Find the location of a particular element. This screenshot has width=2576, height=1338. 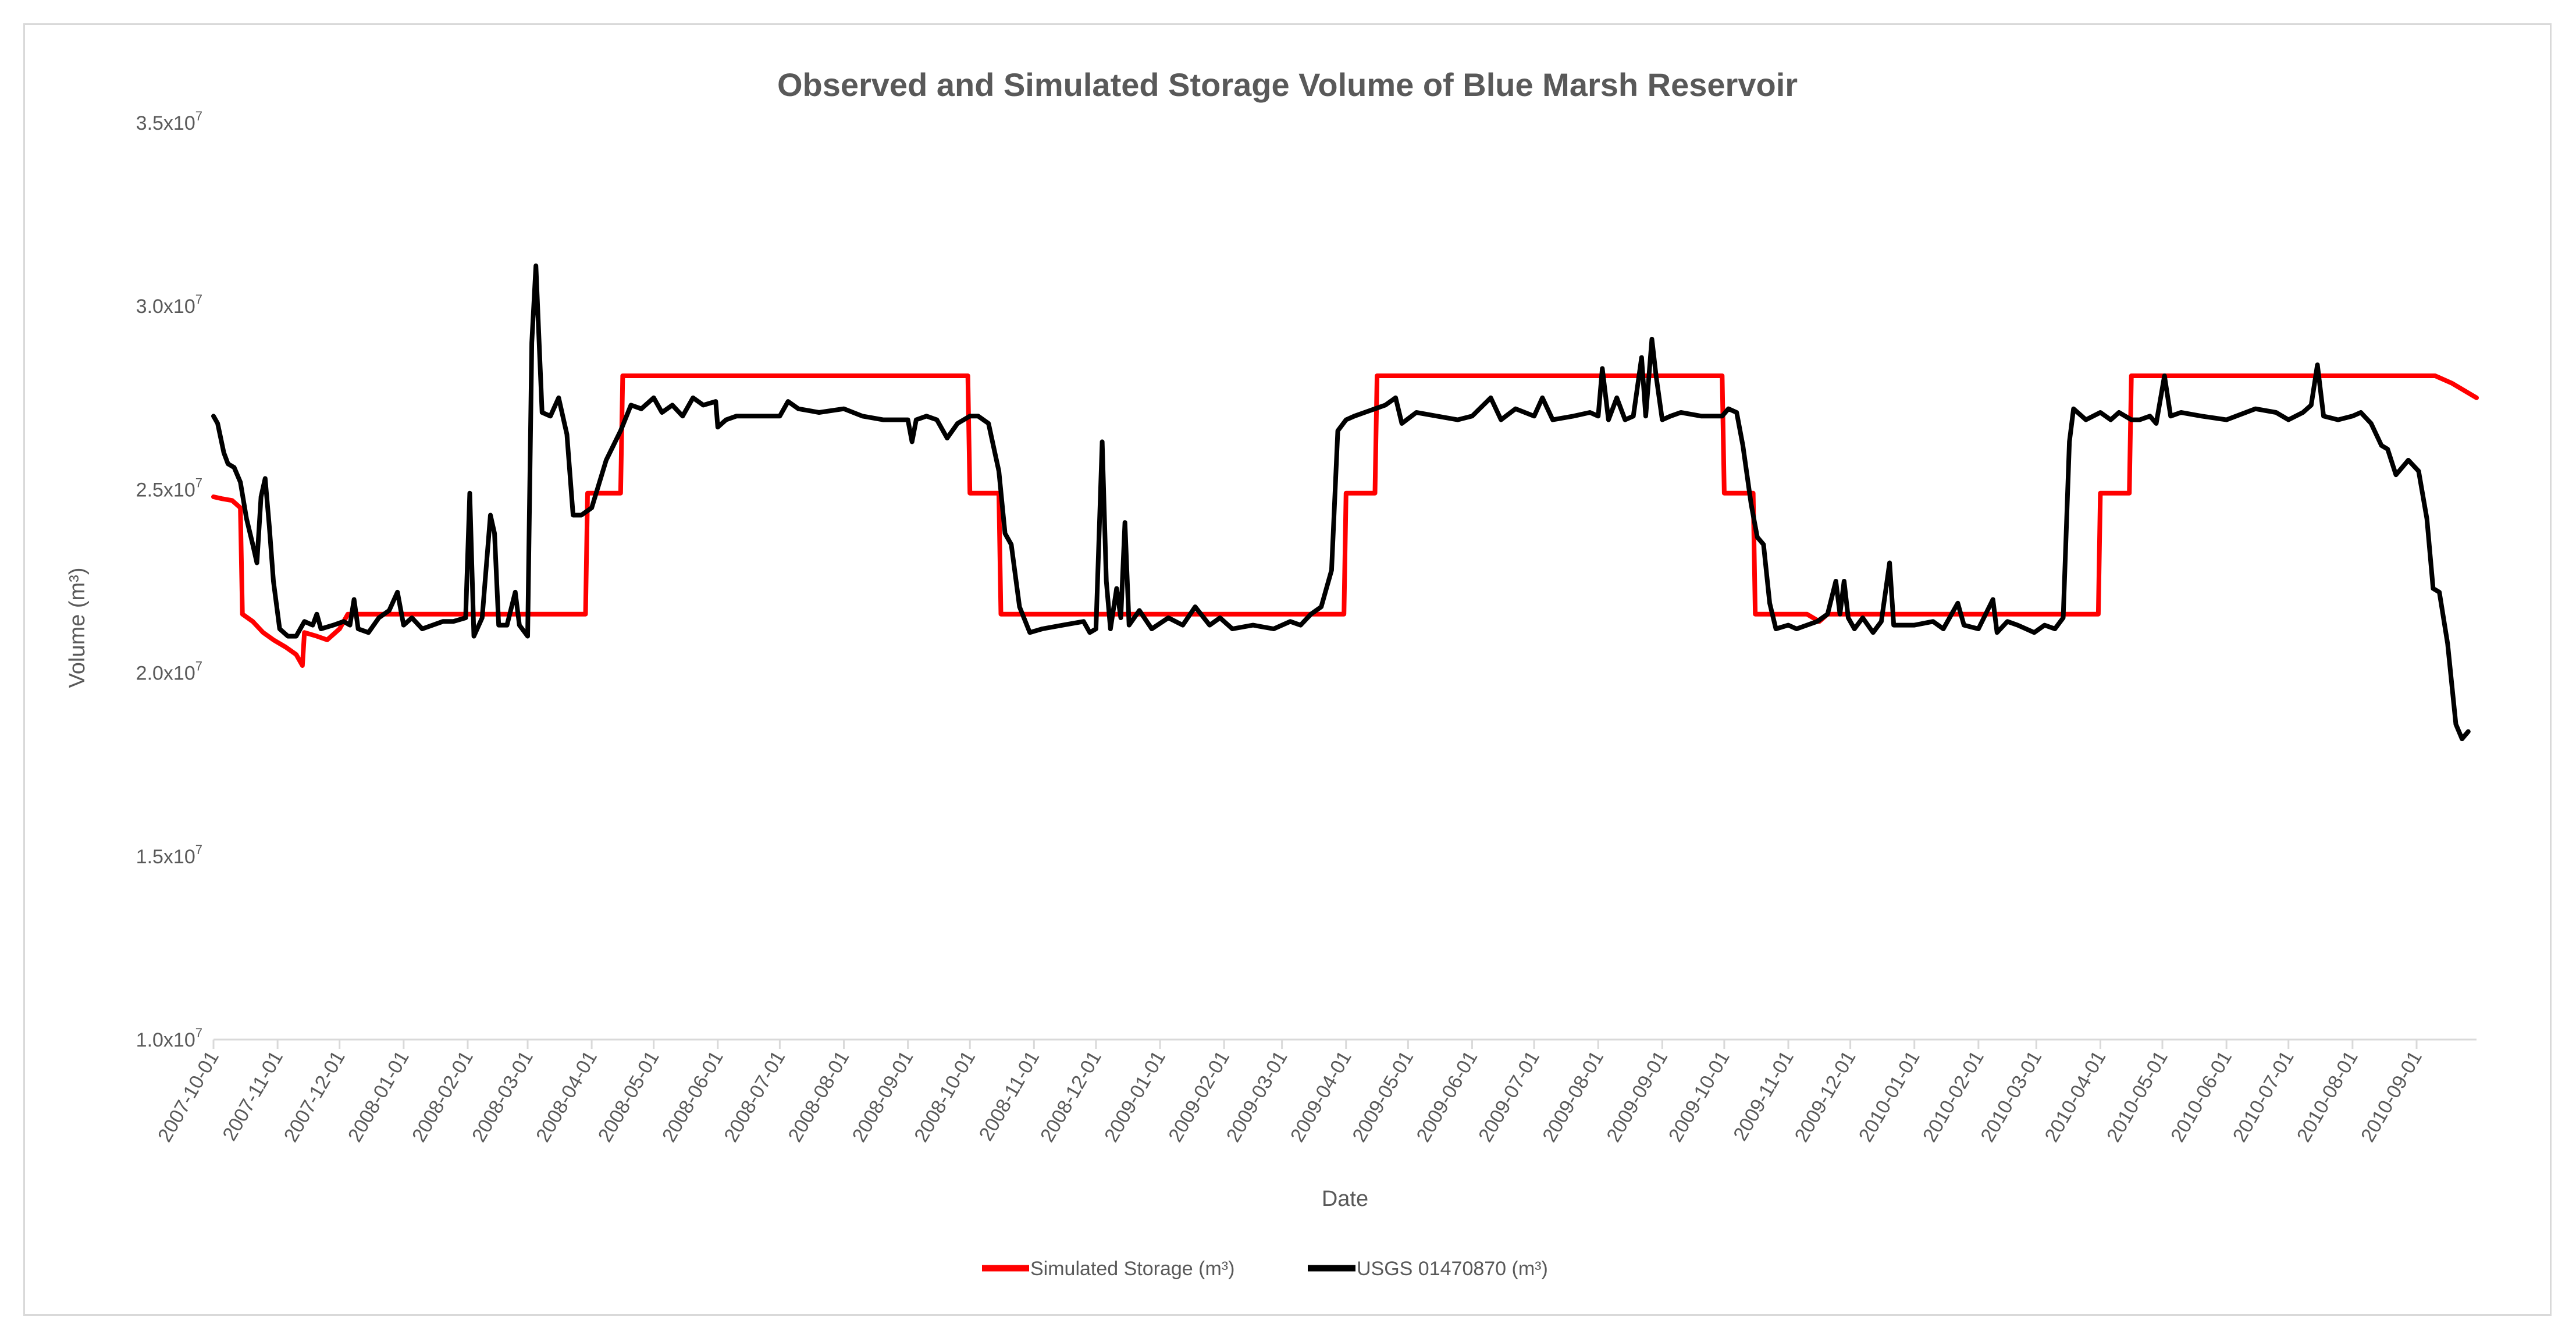

x-tick-label: 2009-11-01 is located at coordinates (1764, 1095).